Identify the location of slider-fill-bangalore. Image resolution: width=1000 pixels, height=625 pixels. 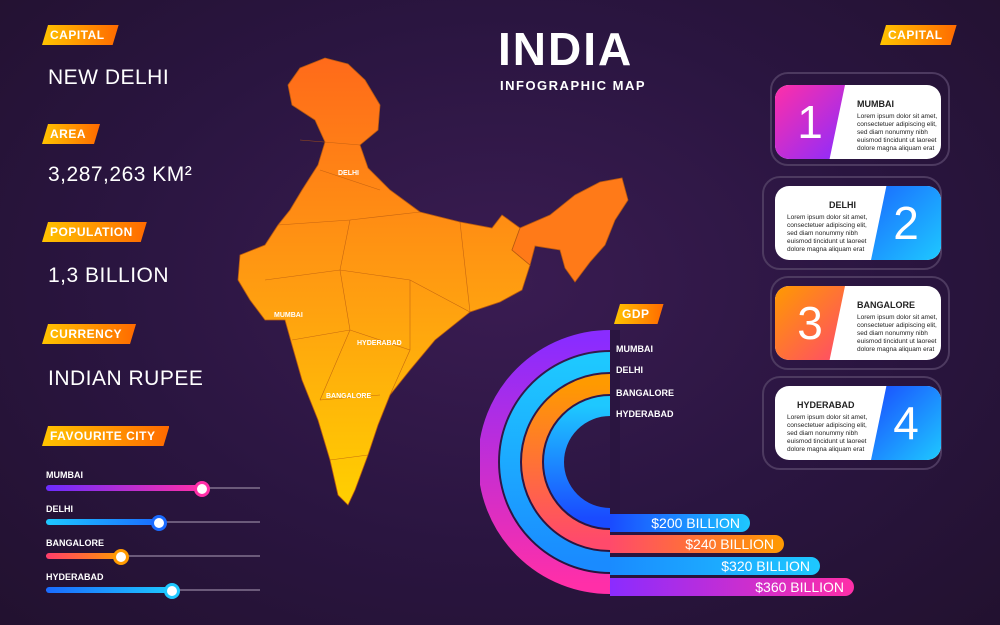
(83, 556).